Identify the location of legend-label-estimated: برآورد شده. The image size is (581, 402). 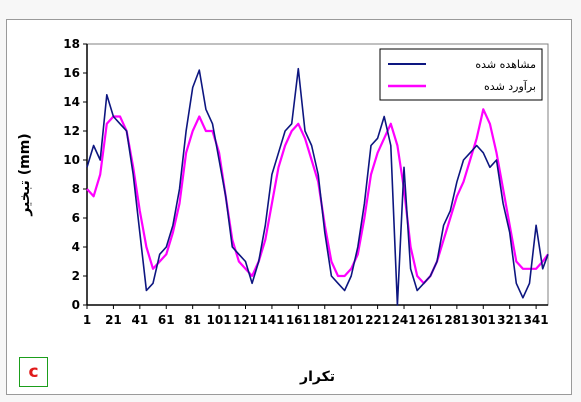
(510, 86).